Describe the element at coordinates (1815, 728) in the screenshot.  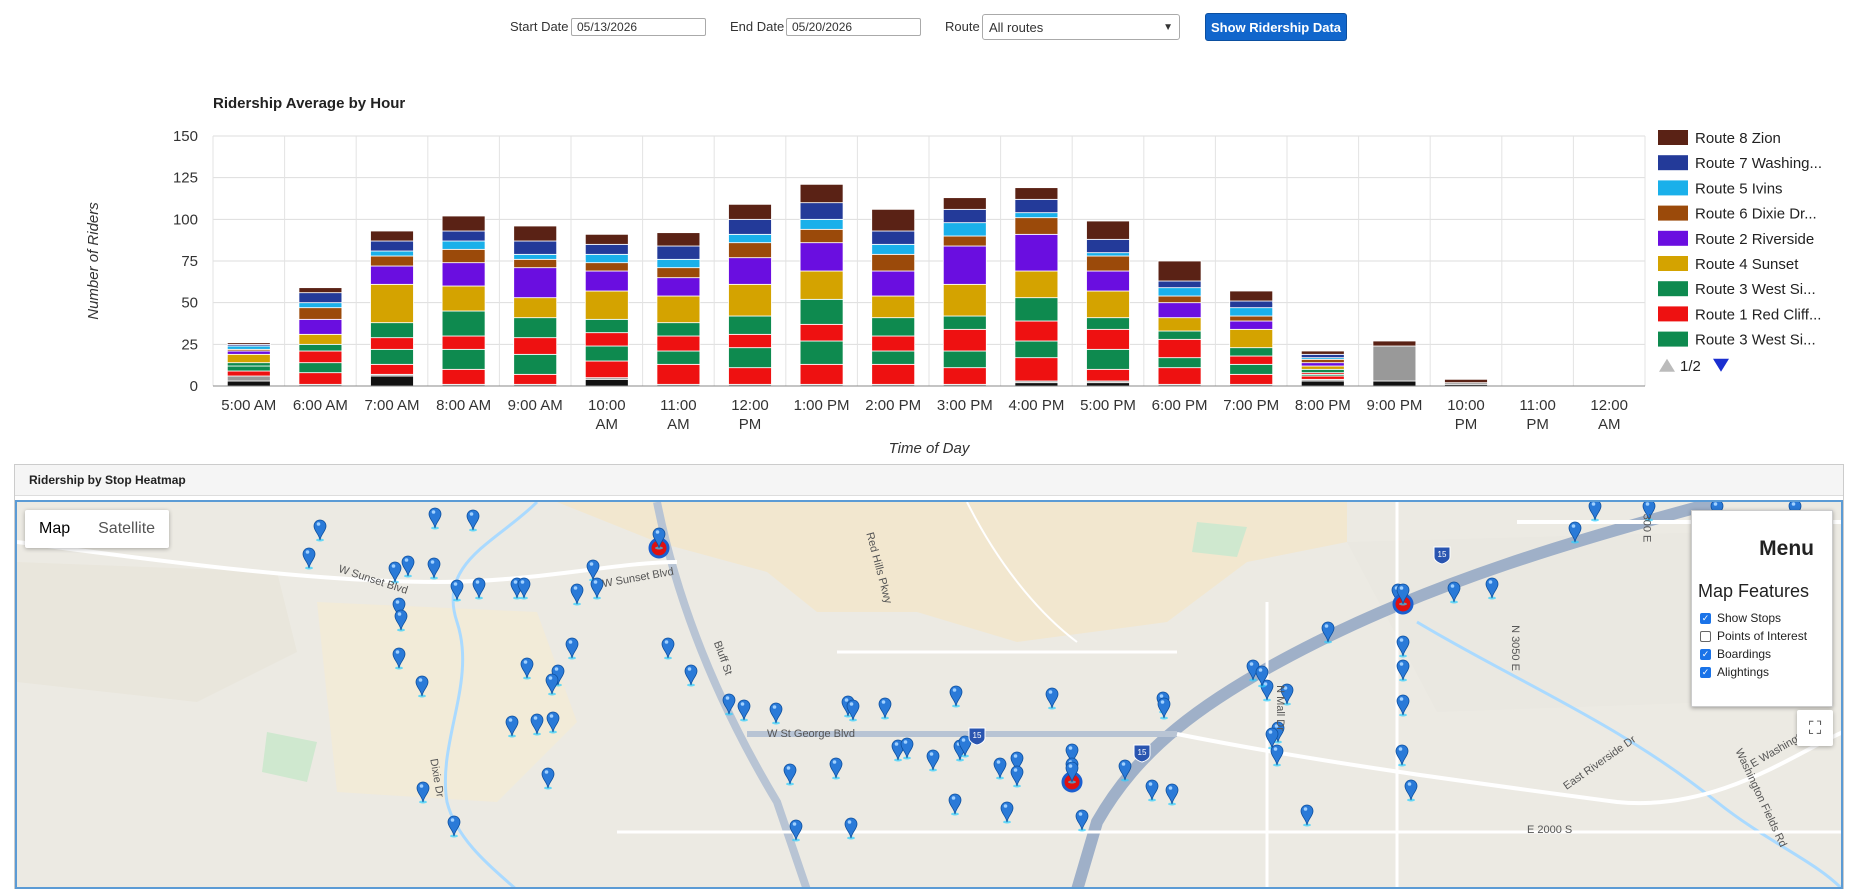
I see `fullscreen-icon: ⛶` at that location.